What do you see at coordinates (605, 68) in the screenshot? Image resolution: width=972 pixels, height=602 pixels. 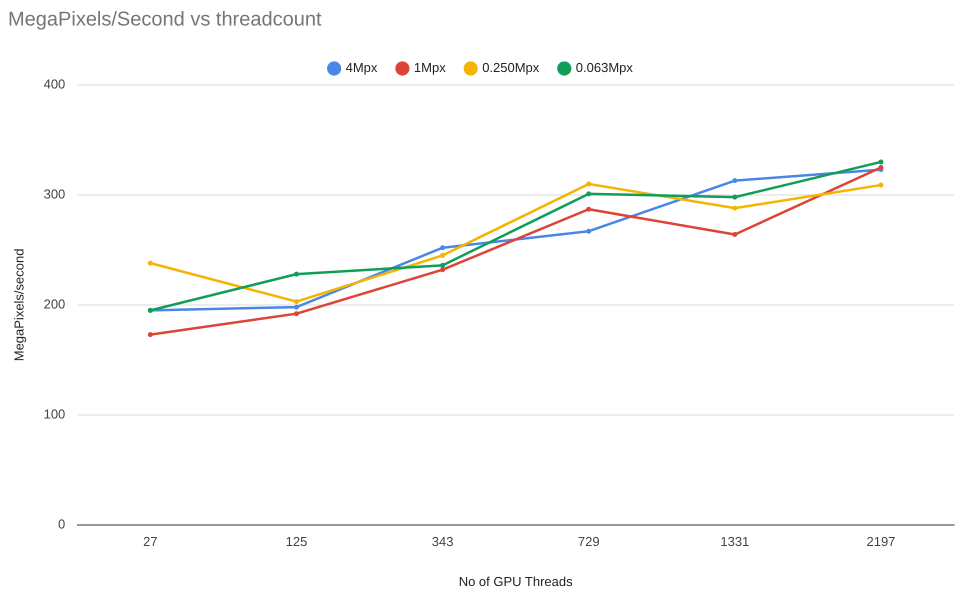 I see `legend-label: 0.063Mpx` at bounding box center [605, 68].